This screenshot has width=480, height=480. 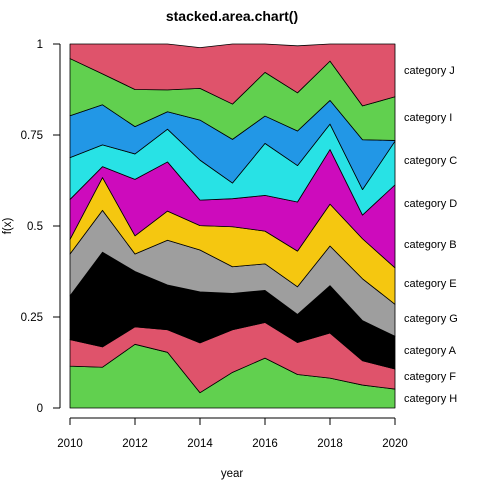 What do you see at coordinates (430, 204) in the screenshot?
I see `legend-label-category-D: category D` at bounding box center [430, 204].